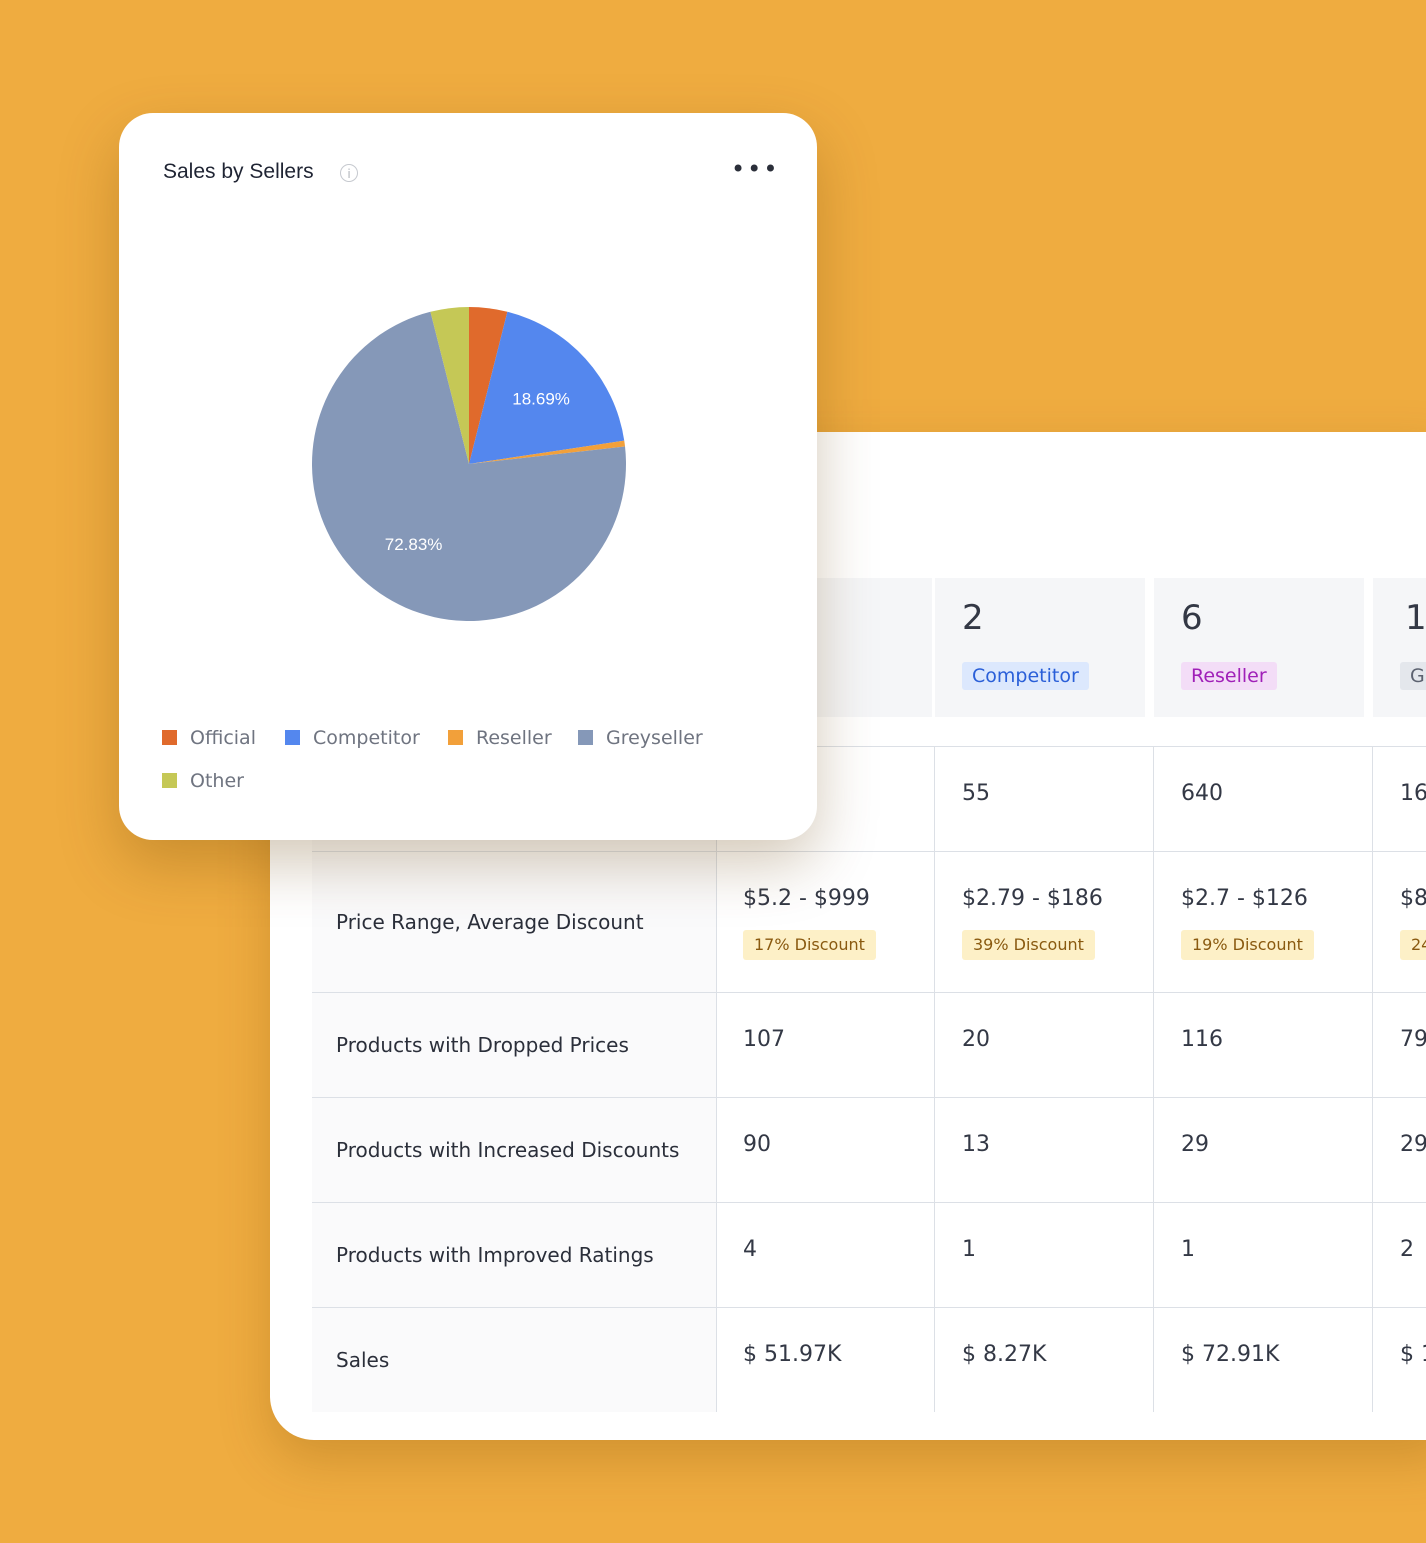 The image size is (1426, 1543). I want to click on row-label: Price Range, Average Discount, so click(490, 922).